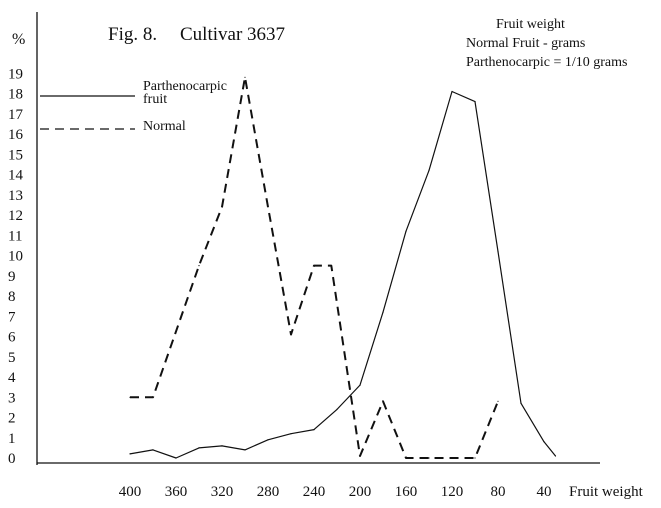 This screenshot has width=661, height=508. I want to click on note-line-3: Parthenocarpic = 1/10 grams, so click(546, 62).